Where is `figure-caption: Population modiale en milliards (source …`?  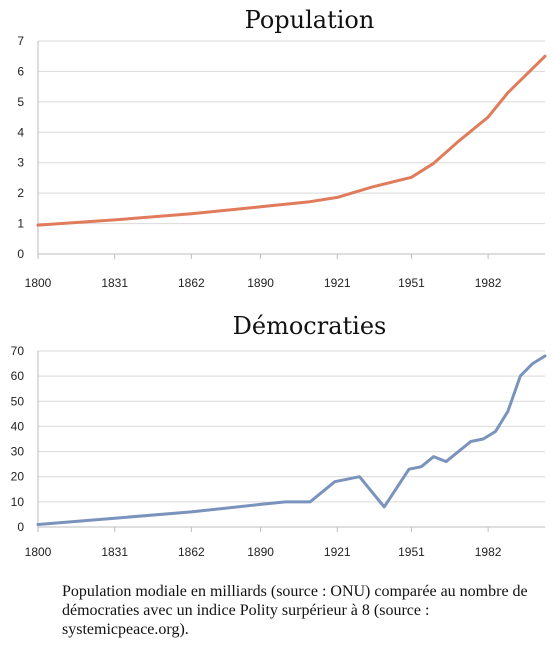
figure-caption: Population modiale en milliards (source … is located at coordinates (295, 610).